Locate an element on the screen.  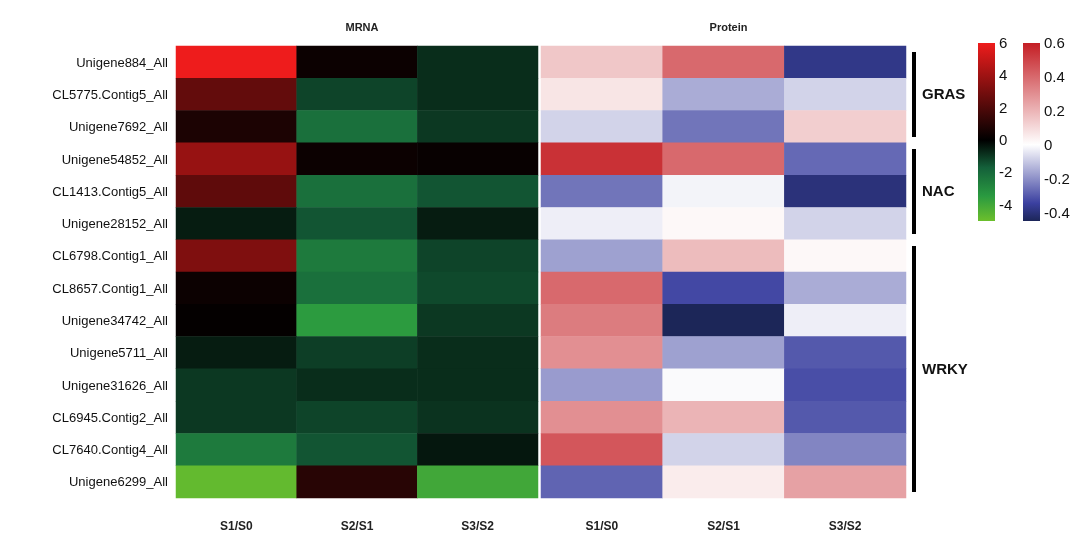
color-bar-label: -2 is located at coordinates (1006, 172).